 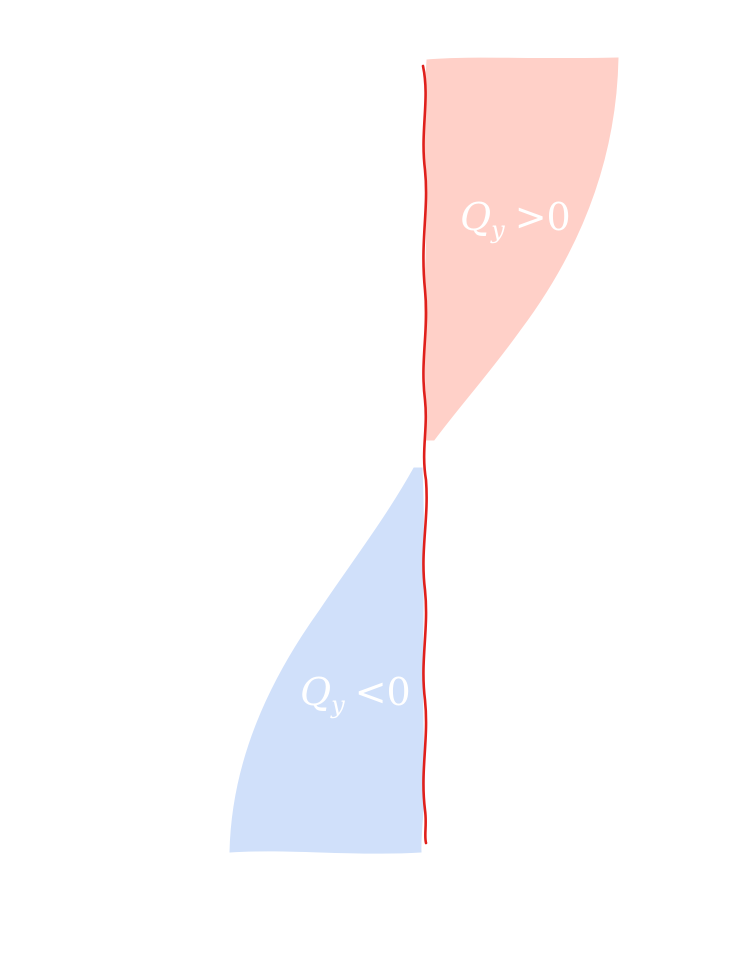 What do you see at coordinates (475, 217) in the screenshot?
I see `positive-label-var: Q` at bounding box center [475, 217].